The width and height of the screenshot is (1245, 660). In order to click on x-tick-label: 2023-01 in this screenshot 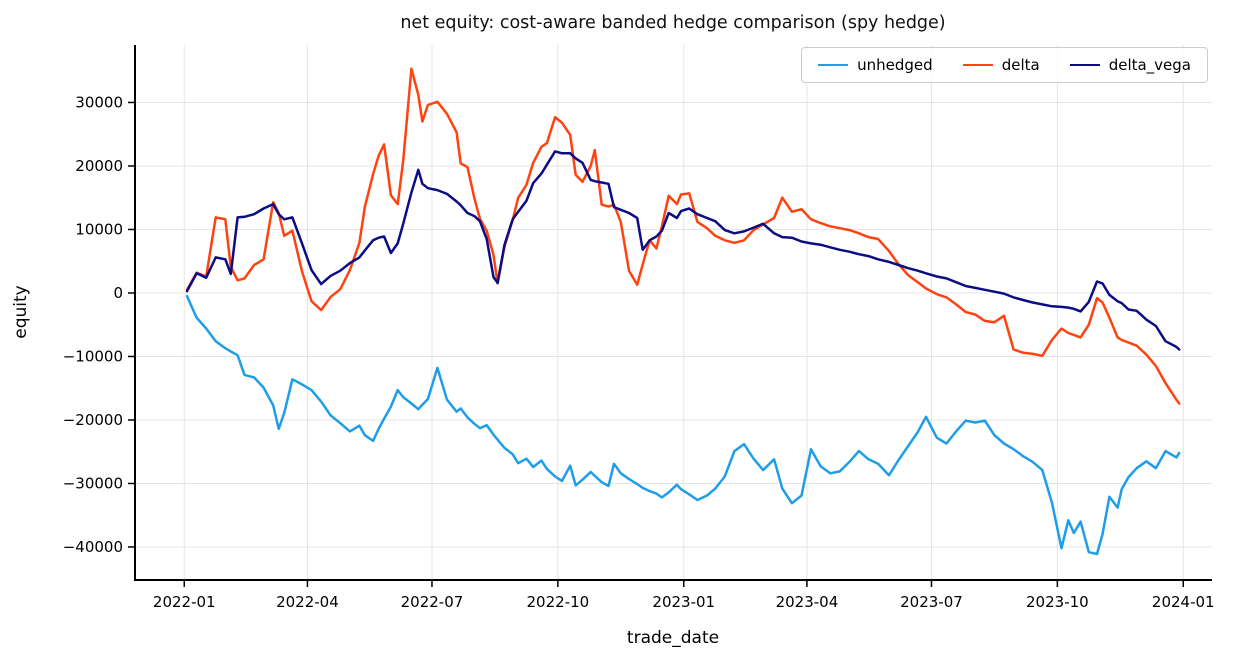, I will do `click(683, 602)`.